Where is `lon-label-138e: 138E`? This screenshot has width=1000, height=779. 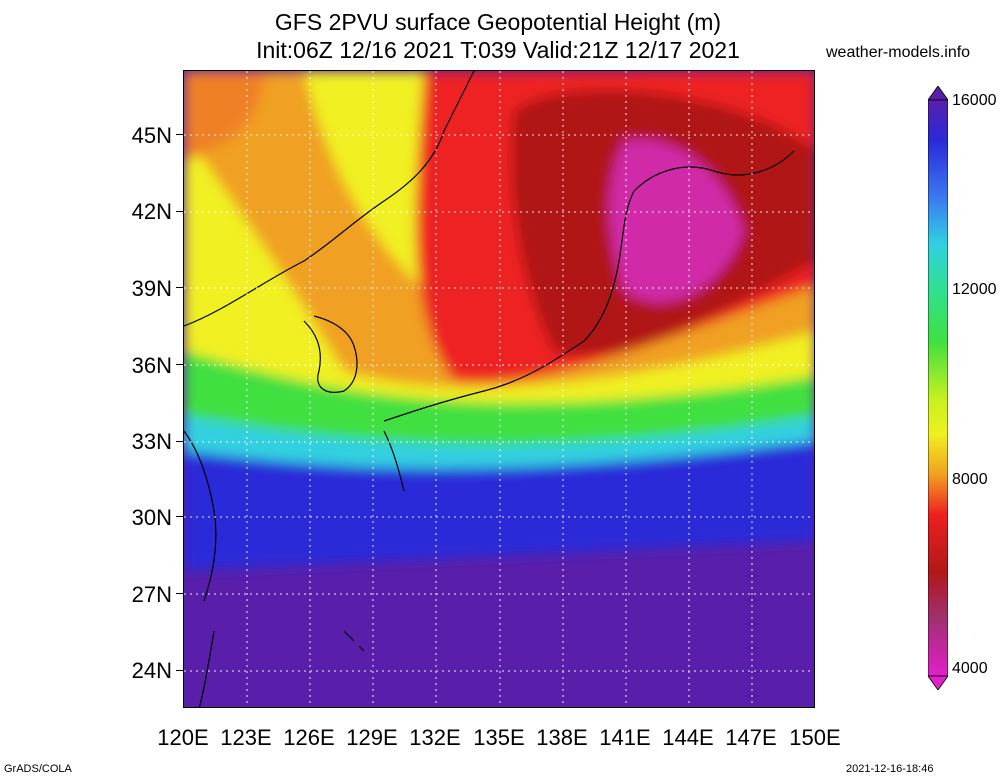
lon-label-138e: 138E is located at coordinates (562, 737).